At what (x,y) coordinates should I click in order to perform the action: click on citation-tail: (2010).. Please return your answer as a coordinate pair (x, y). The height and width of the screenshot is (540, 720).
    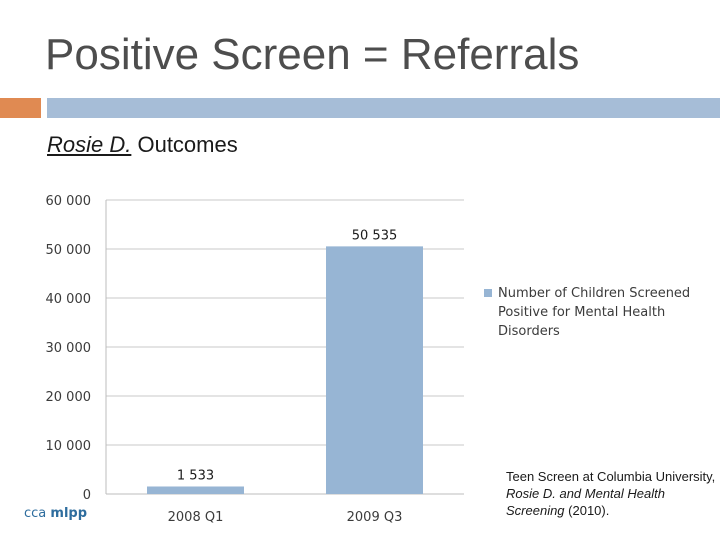
    Looking at the image, I should click on (587, 510).